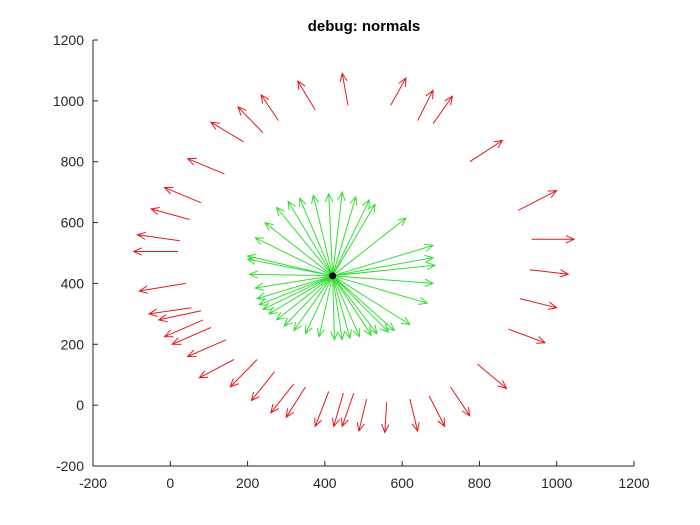 The image size is (700, 525). What do you see at coordinates (68, 101) in the screenshot?
I see `y-tick-label: 1000` at bounding box center [68, 101].